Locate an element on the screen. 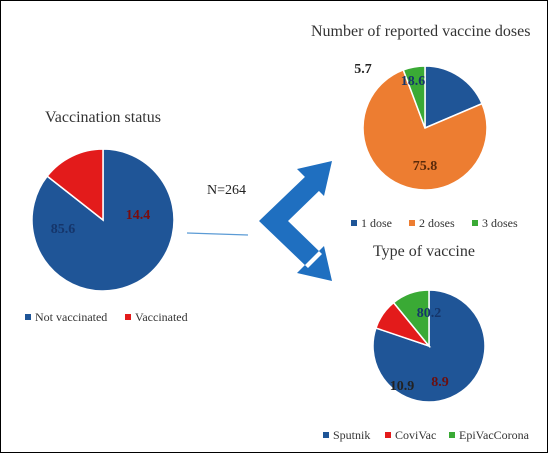 The width and height of the screenshot is (550, 455). legend-label-sputnik: Sputnik is located at coordinates (351, 435).